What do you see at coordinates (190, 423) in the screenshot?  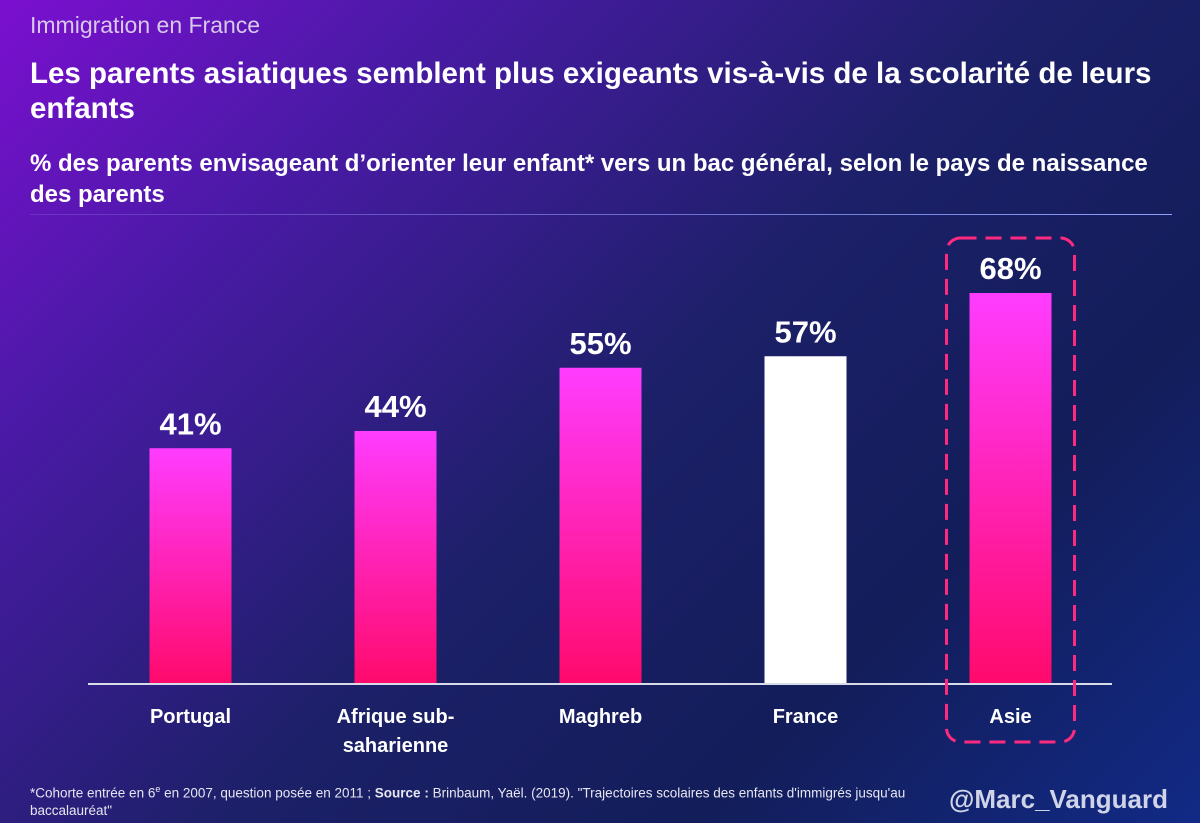 I see `data-label-portugal: 41%` at bounding box center [190, 423].